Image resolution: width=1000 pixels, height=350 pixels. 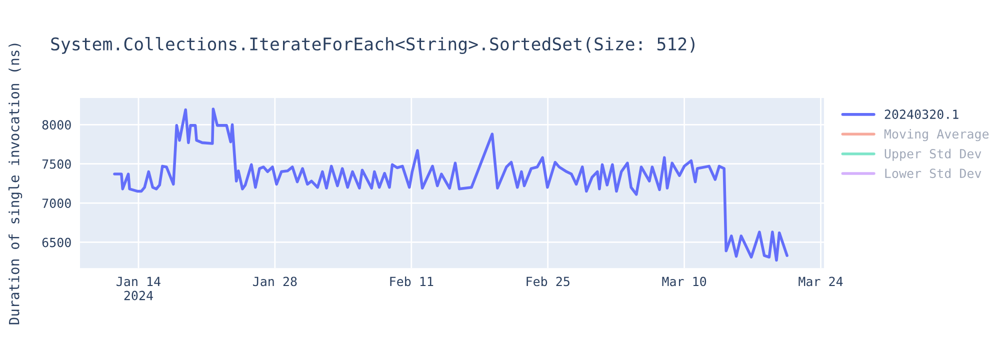 What do you see at coordinates (372, 45) in the screenshot?
I see `chart-title: System.Collections.IterateForEach<String>.SortedSet(Size: 512)` at bounding box center [372, 45].